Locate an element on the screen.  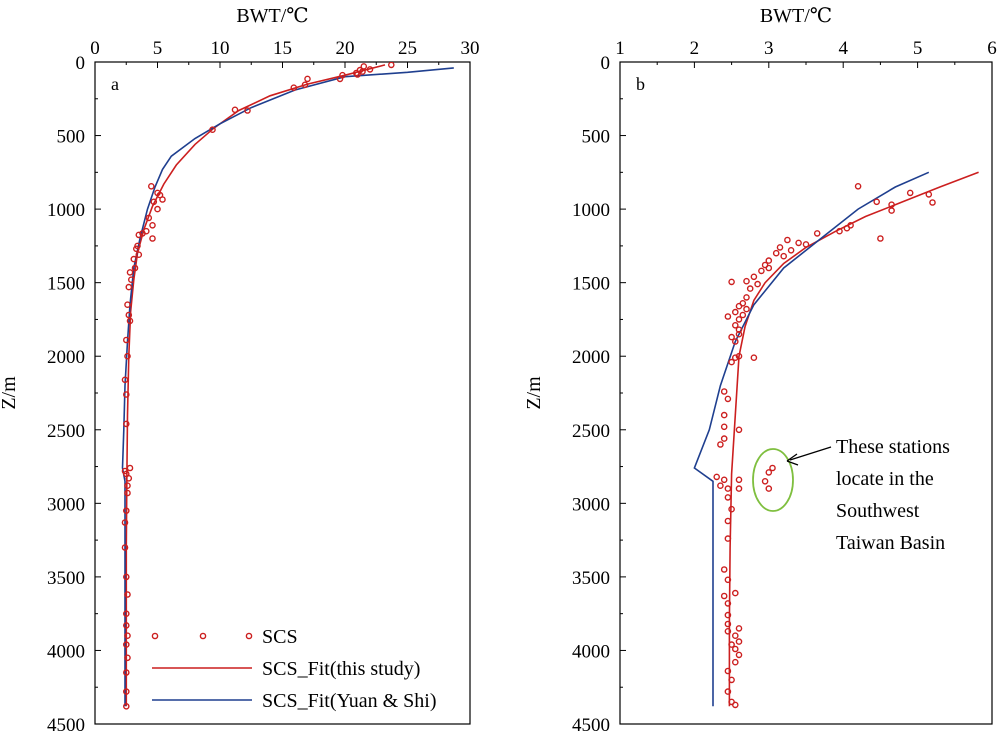
x-tick-label: 20 is located at coordinates (345, 48).